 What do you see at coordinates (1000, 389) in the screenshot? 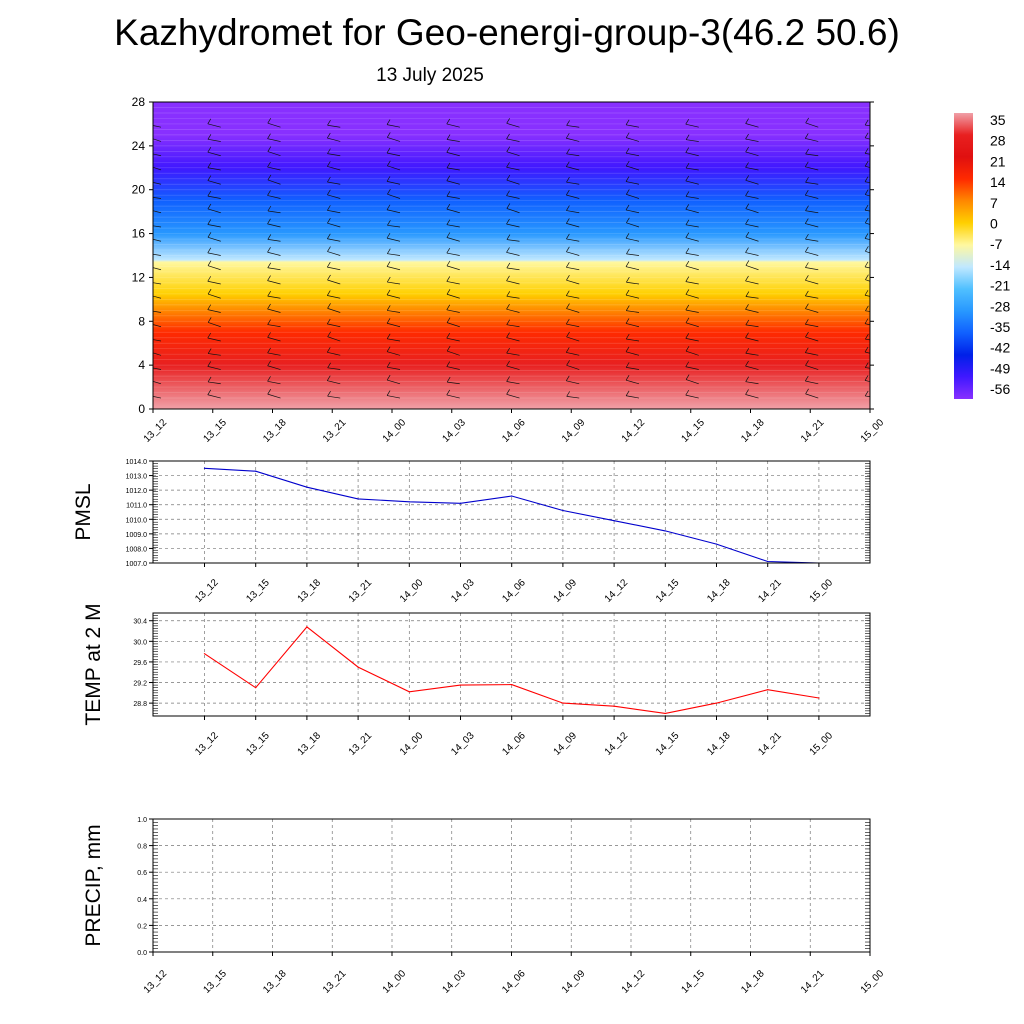
I see `colorbar-label: -56` at bounding box center [1000, 389].